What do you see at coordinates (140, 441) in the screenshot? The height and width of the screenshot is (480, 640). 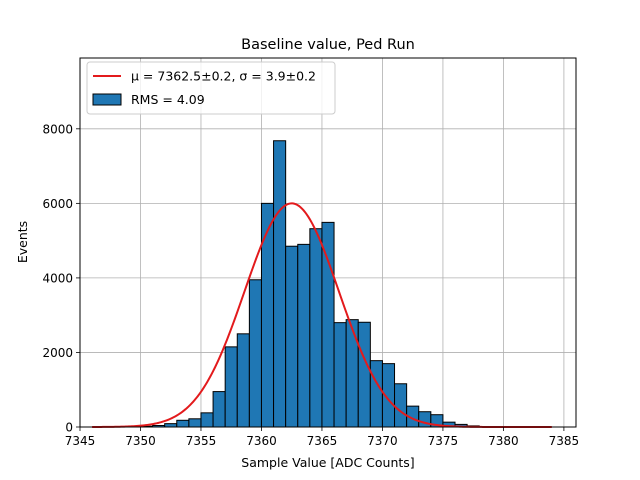 I see `x-tick-label: 7350` at bounding box center [140, 441].